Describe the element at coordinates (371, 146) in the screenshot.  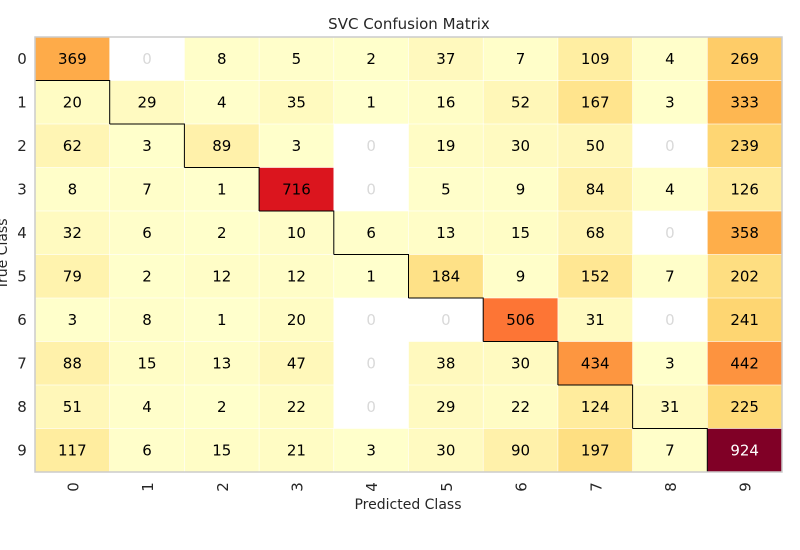
I see `heatmap-cell-r2-c4` at that location.